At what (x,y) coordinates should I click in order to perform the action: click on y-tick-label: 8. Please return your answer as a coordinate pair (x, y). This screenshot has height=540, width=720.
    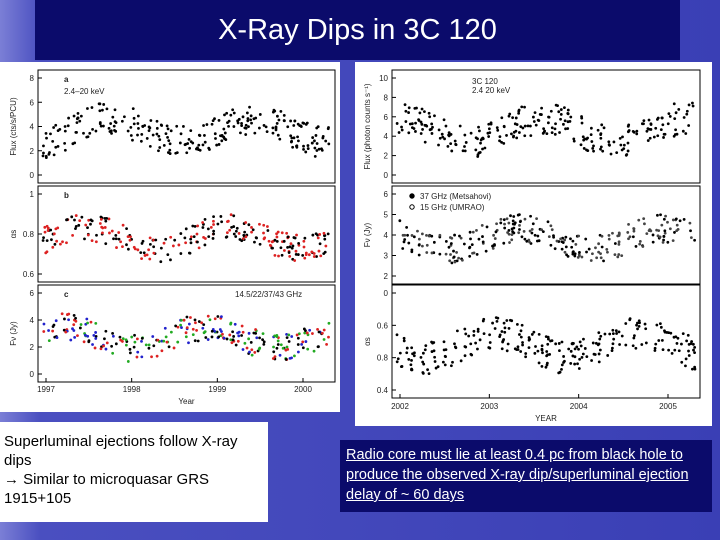
    Looking at the image, I should click on (386, 97).